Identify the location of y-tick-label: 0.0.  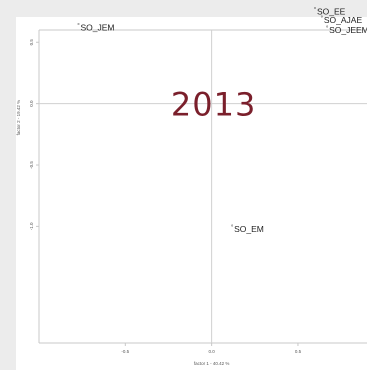
(31, 103).